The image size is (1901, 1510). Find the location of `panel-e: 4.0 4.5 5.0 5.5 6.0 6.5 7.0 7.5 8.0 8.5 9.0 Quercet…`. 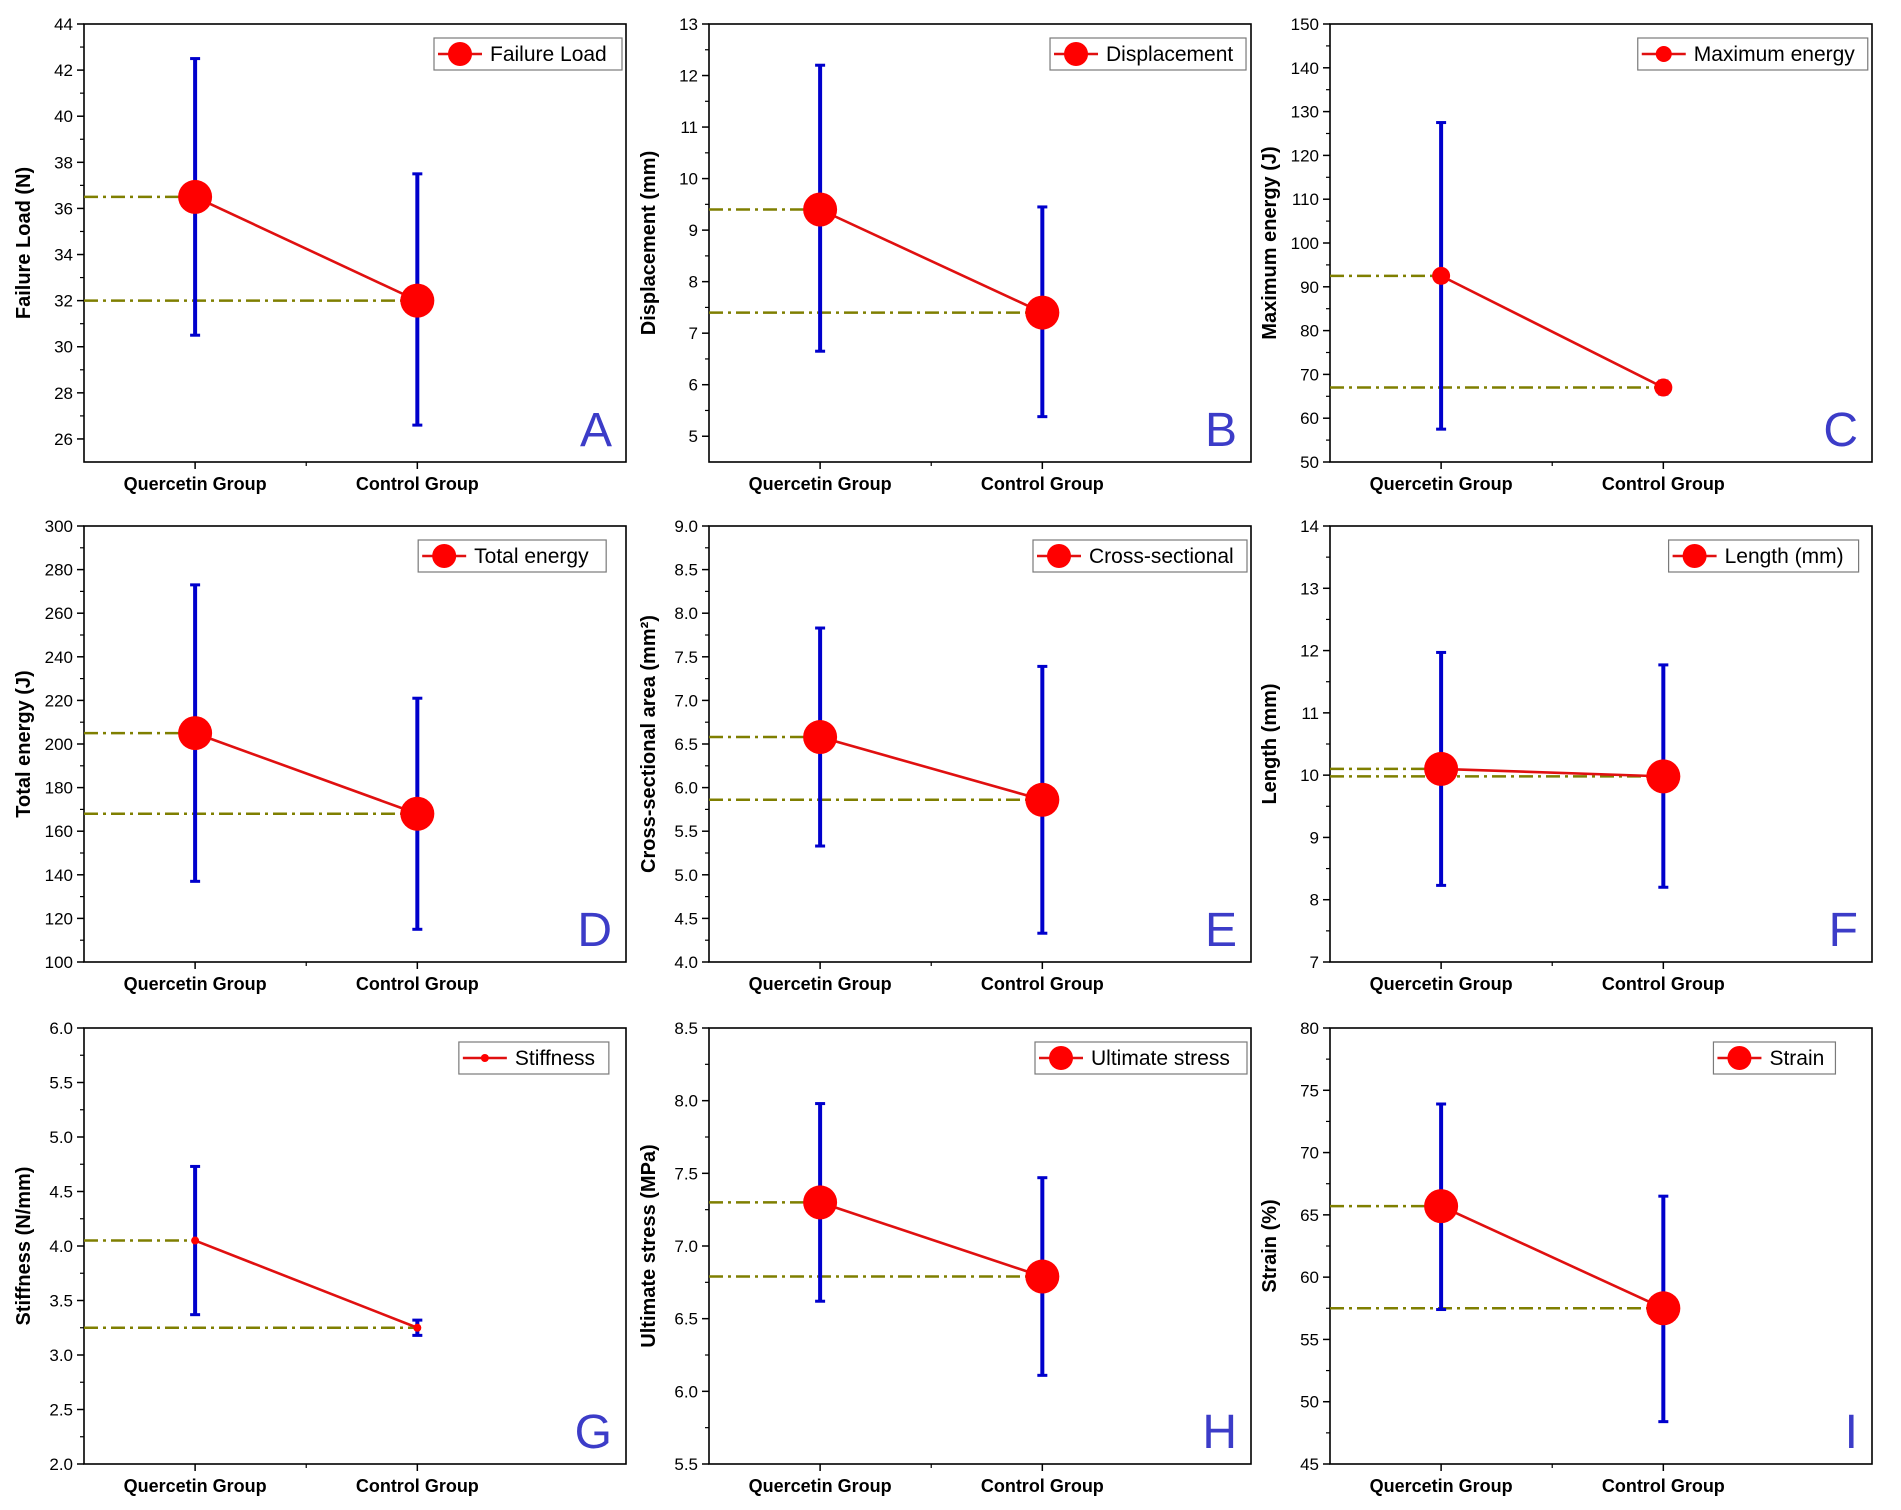

panel-e: 4.0 4.5 5.0 5.5 6.0 6.5 7.0 7.5 8.0 8.5 9.0 Quercet… is located at coordinates (945, 755).